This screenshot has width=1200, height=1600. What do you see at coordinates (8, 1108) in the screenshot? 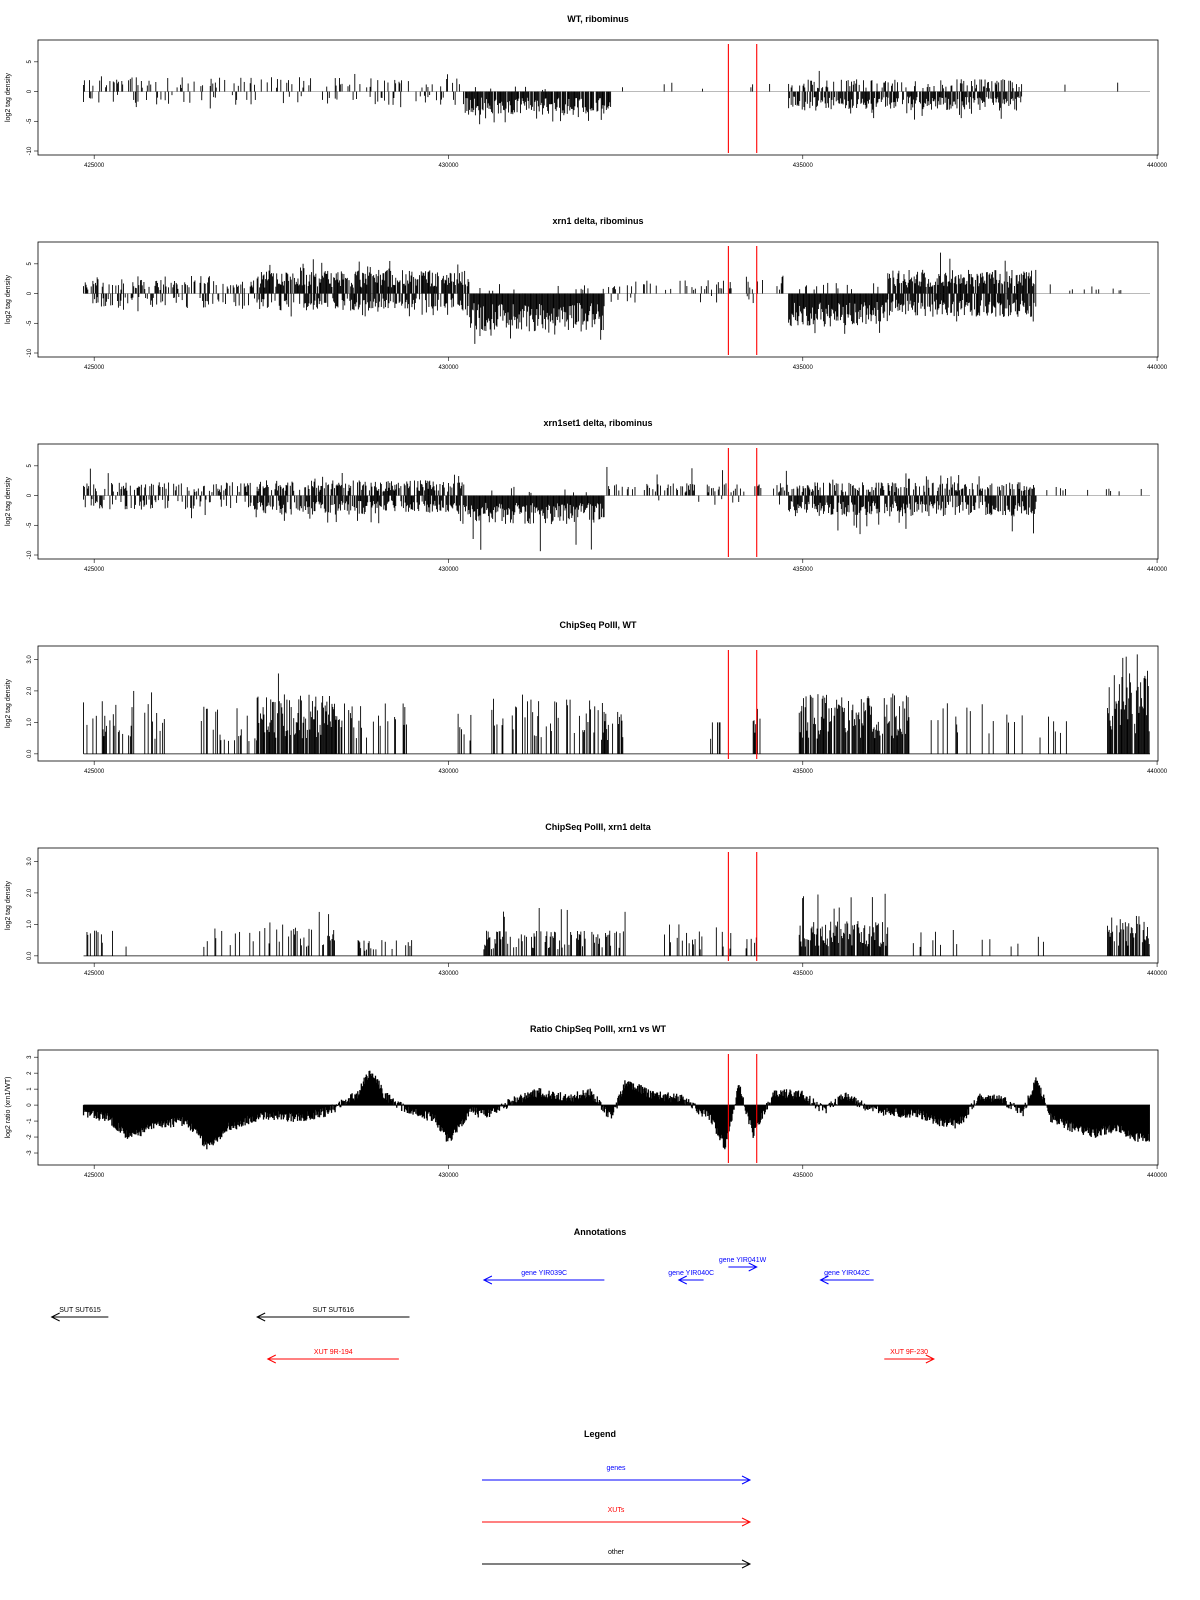
I see `y-axis-label: log2 ratio (xrn1/WT)` at bounding box center [8, 1108].